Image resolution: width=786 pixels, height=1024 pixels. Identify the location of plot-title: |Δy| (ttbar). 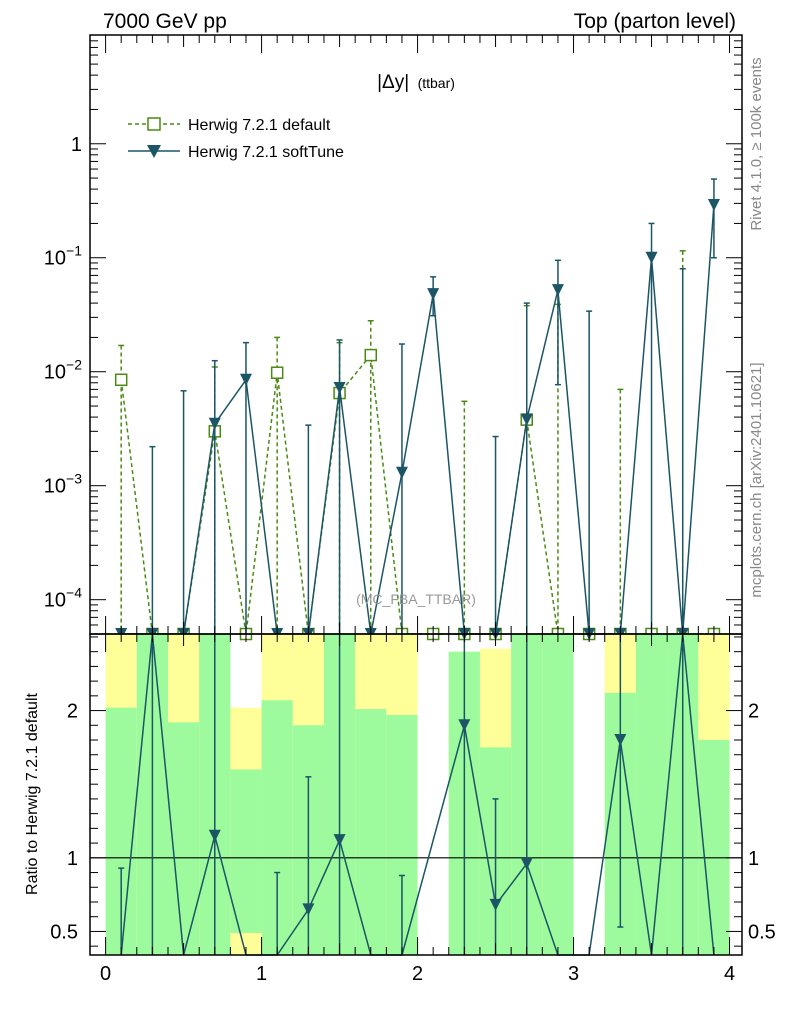
(416, 82).